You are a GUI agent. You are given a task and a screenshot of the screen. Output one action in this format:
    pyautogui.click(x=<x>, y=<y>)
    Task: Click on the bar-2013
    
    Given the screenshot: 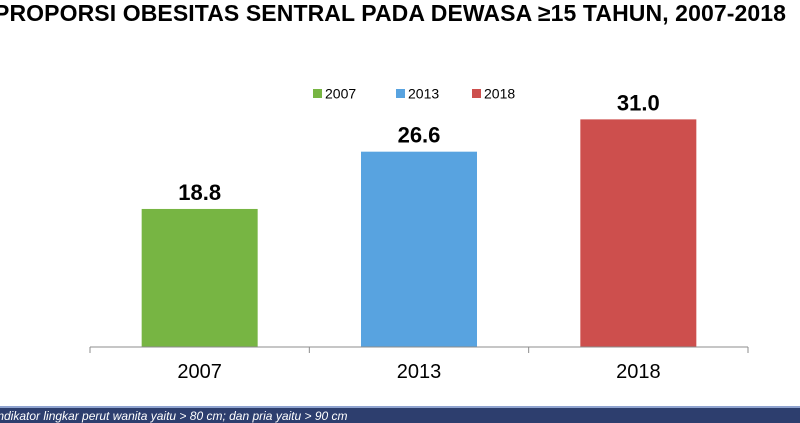 What is the action you would take?
    pyautogui.click(x=419, y=249)
    